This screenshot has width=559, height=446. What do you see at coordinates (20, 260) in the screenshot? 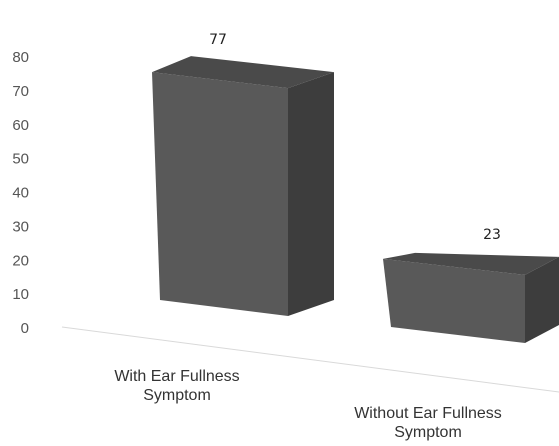
I see `y-tick-label: 20` at bounding box center [20, 260].